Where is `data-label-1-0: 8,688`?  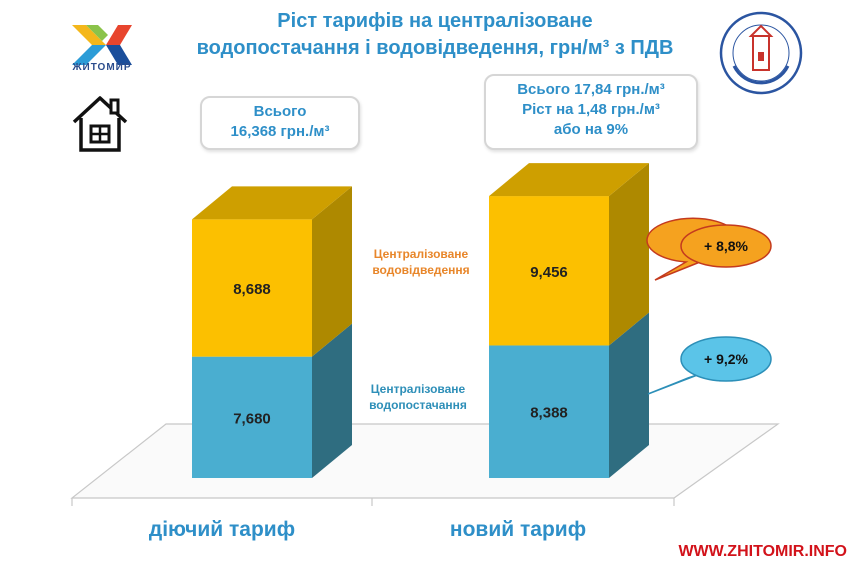 data-label-1-0: 8,688 is located at coordinates (252, 289).